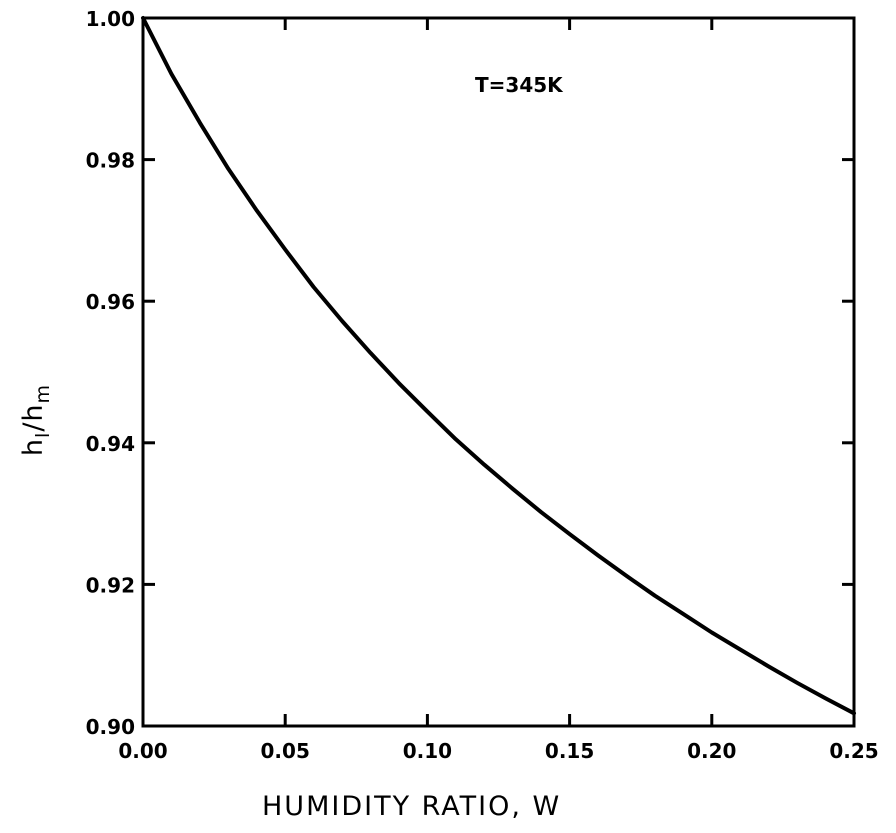  I want to click on y-axis-title-h2: h, so click(33, 412).